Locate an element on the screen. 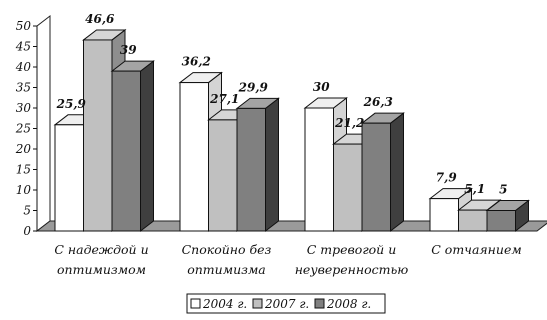 Image resolution: width=547 pixels, height=320 pixels. data-label: 21,2 is located at coordinates (349, 123).